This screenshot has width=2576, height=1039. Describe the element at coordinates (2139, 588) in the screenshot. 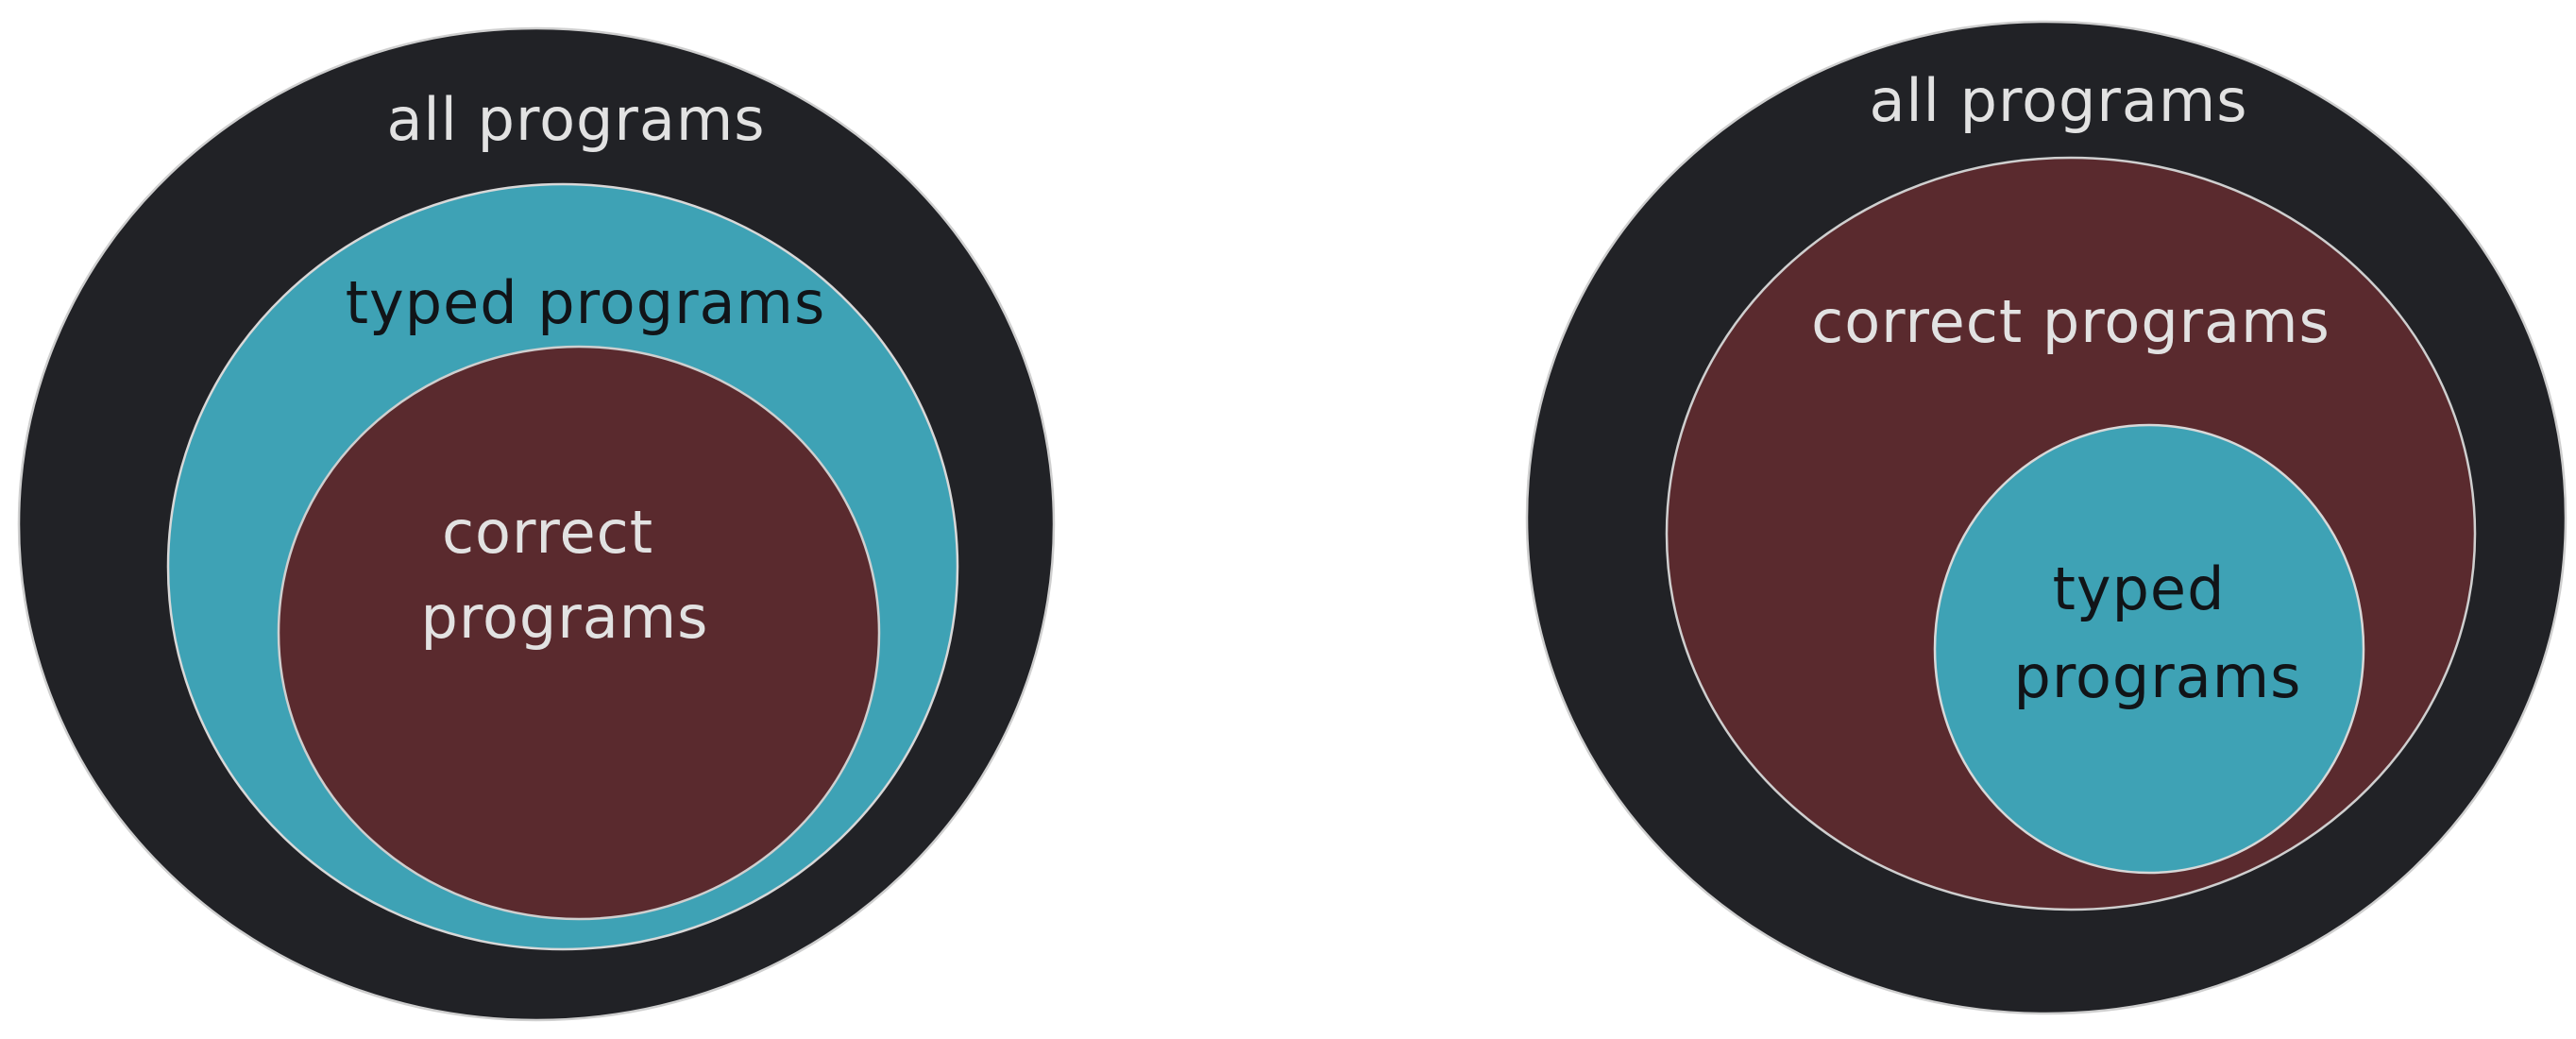

I see `right-typed-programs-label-line1: typed` at that location.